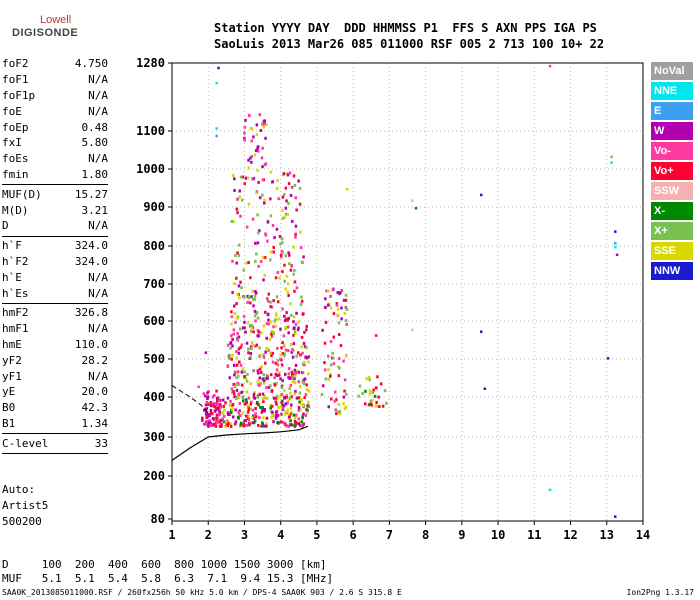 Image resolution: width=700 pixels, height=600 pixels. I want to click on param-value: 4.750, so click(91, 64).